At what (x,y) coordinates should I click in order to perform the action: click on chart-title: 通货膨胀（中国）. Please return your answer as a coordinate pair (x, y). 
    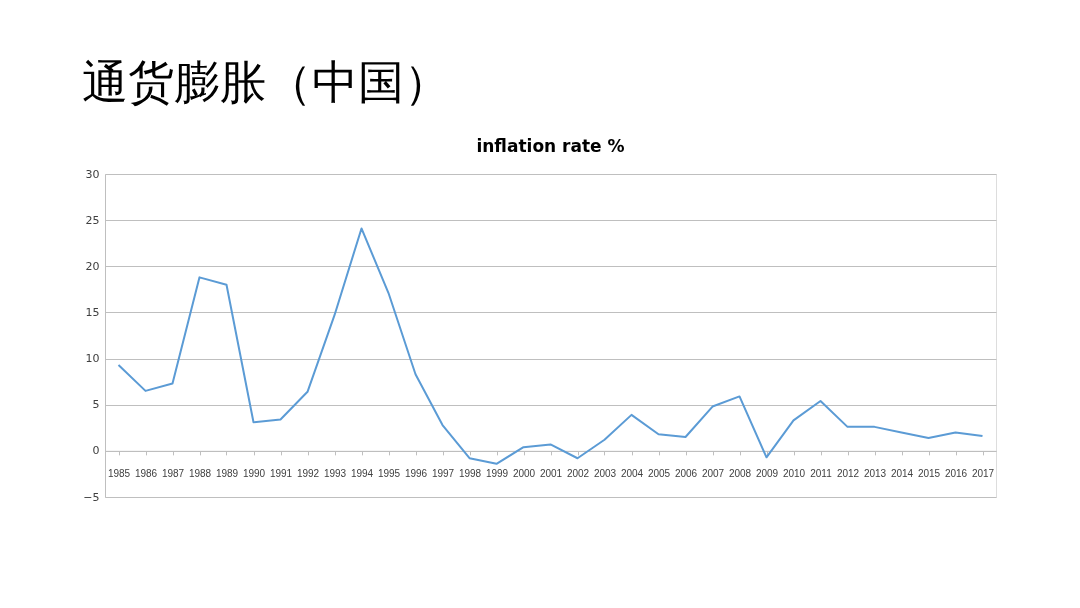
    Looking at the image, I should click on (266, 81).